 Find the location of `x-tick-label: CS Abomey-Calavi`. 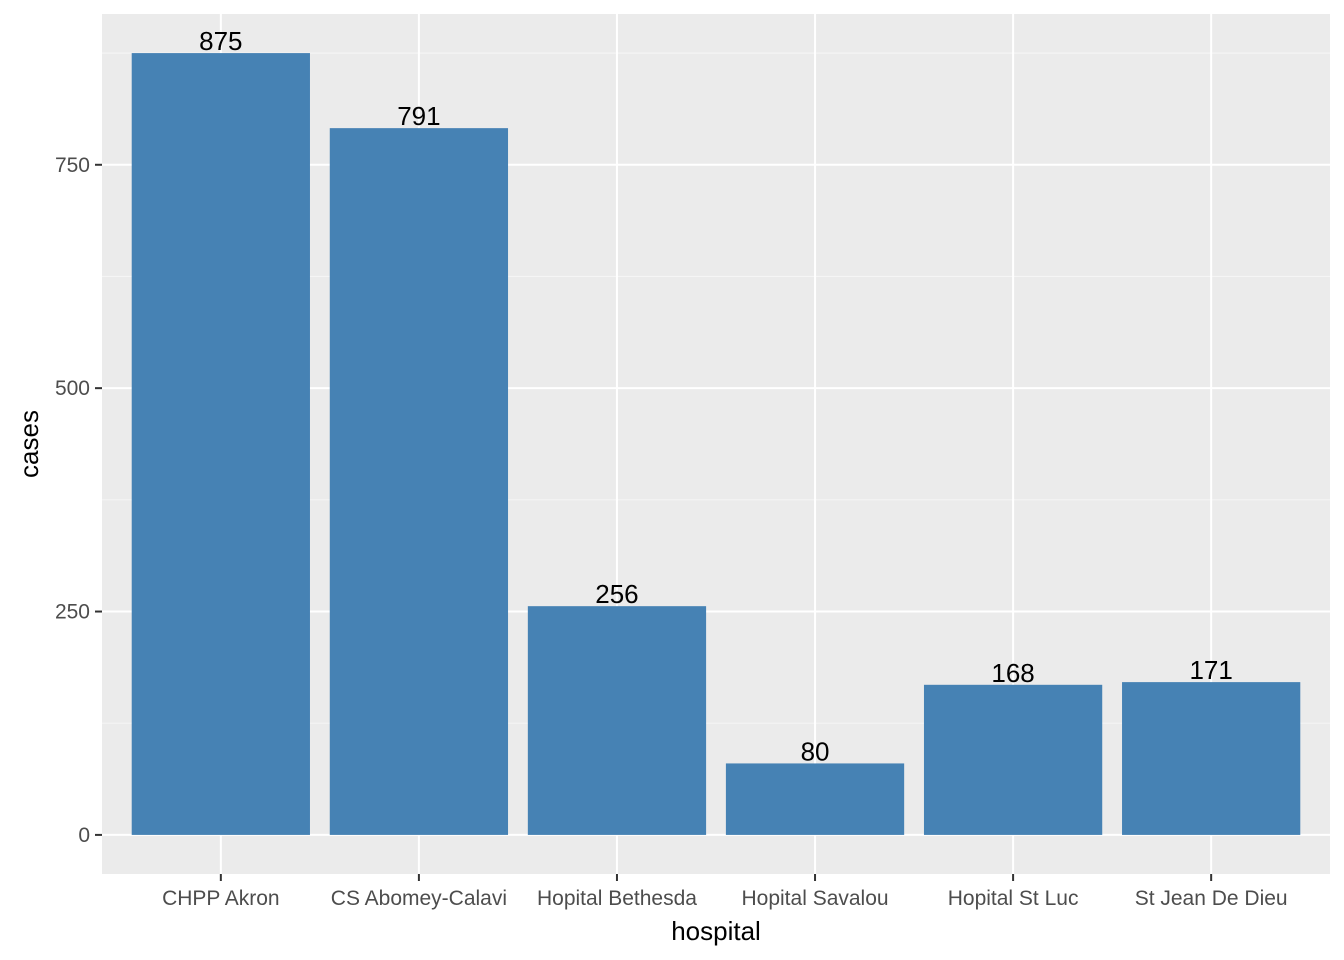

x-tick-label: CS Abomey-Calavi is located at coordinates (419, 898).